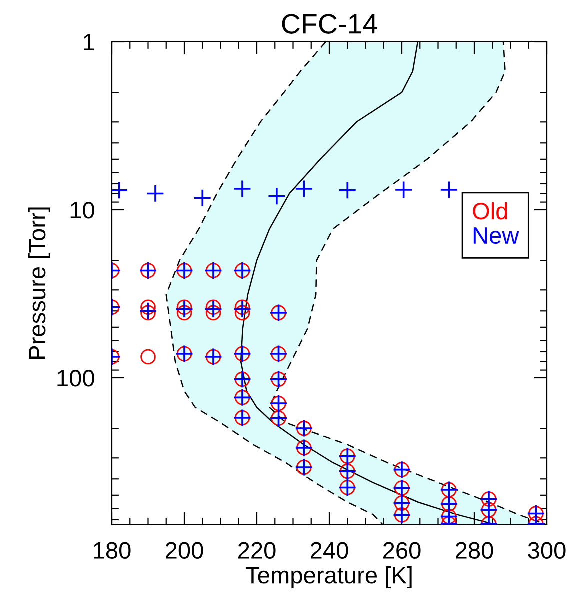 This screenshot has width=581, height=603. I want to click on x-tick-label: 240, so click(329, 551).